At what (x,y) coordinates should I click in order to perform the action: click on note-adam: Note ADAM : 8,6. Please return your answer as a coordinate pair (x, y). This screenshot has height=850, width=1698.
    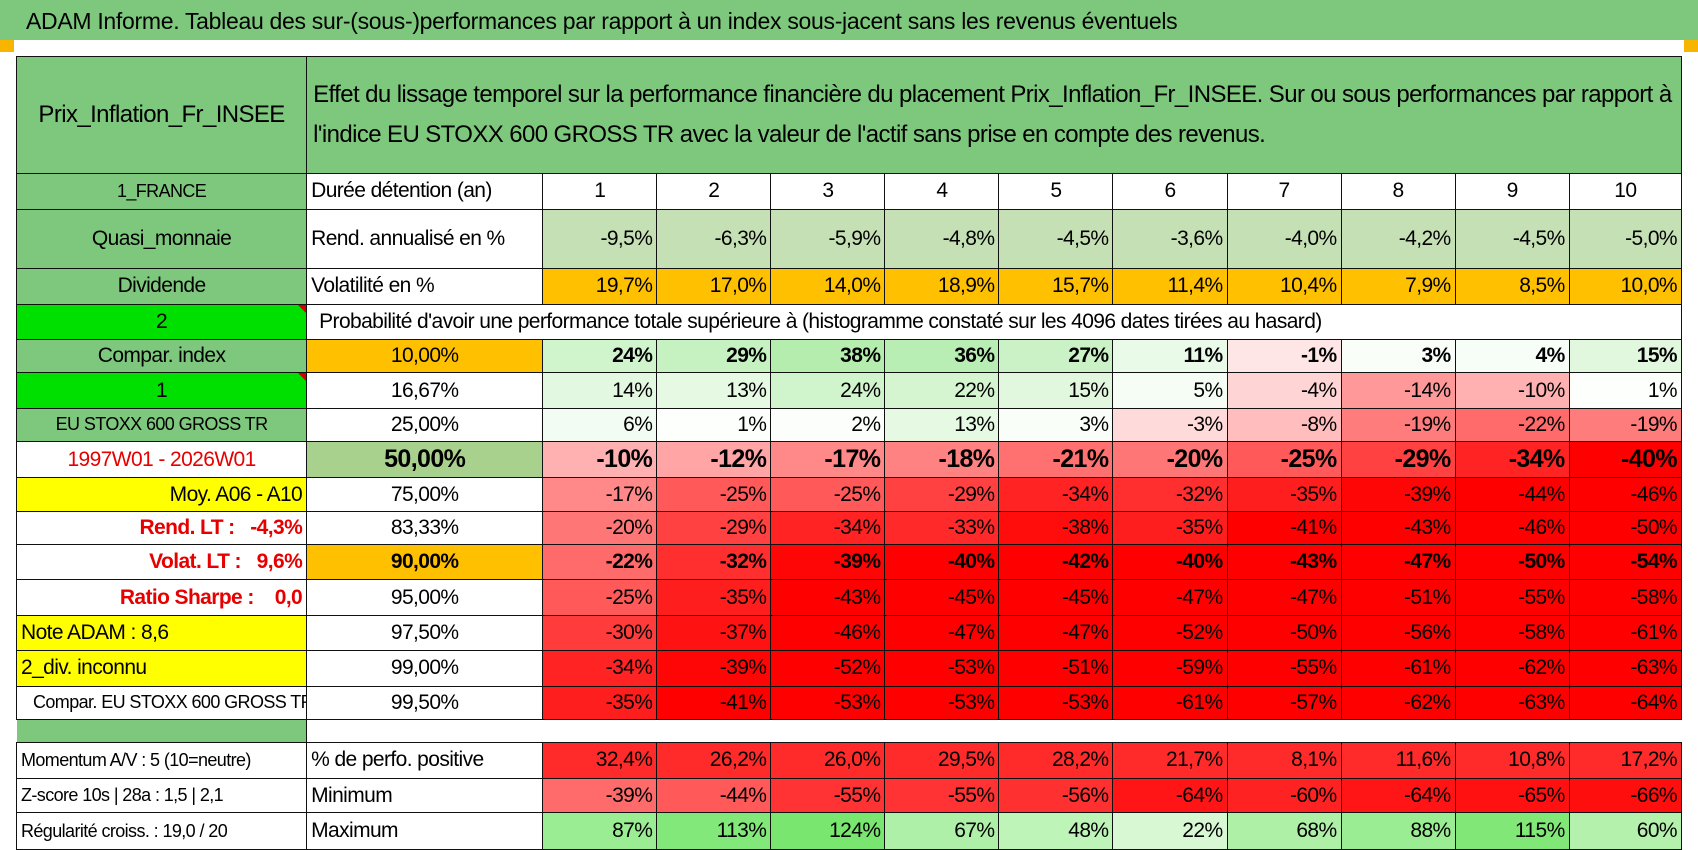
    Looking at the image, I should click on (161, 633).